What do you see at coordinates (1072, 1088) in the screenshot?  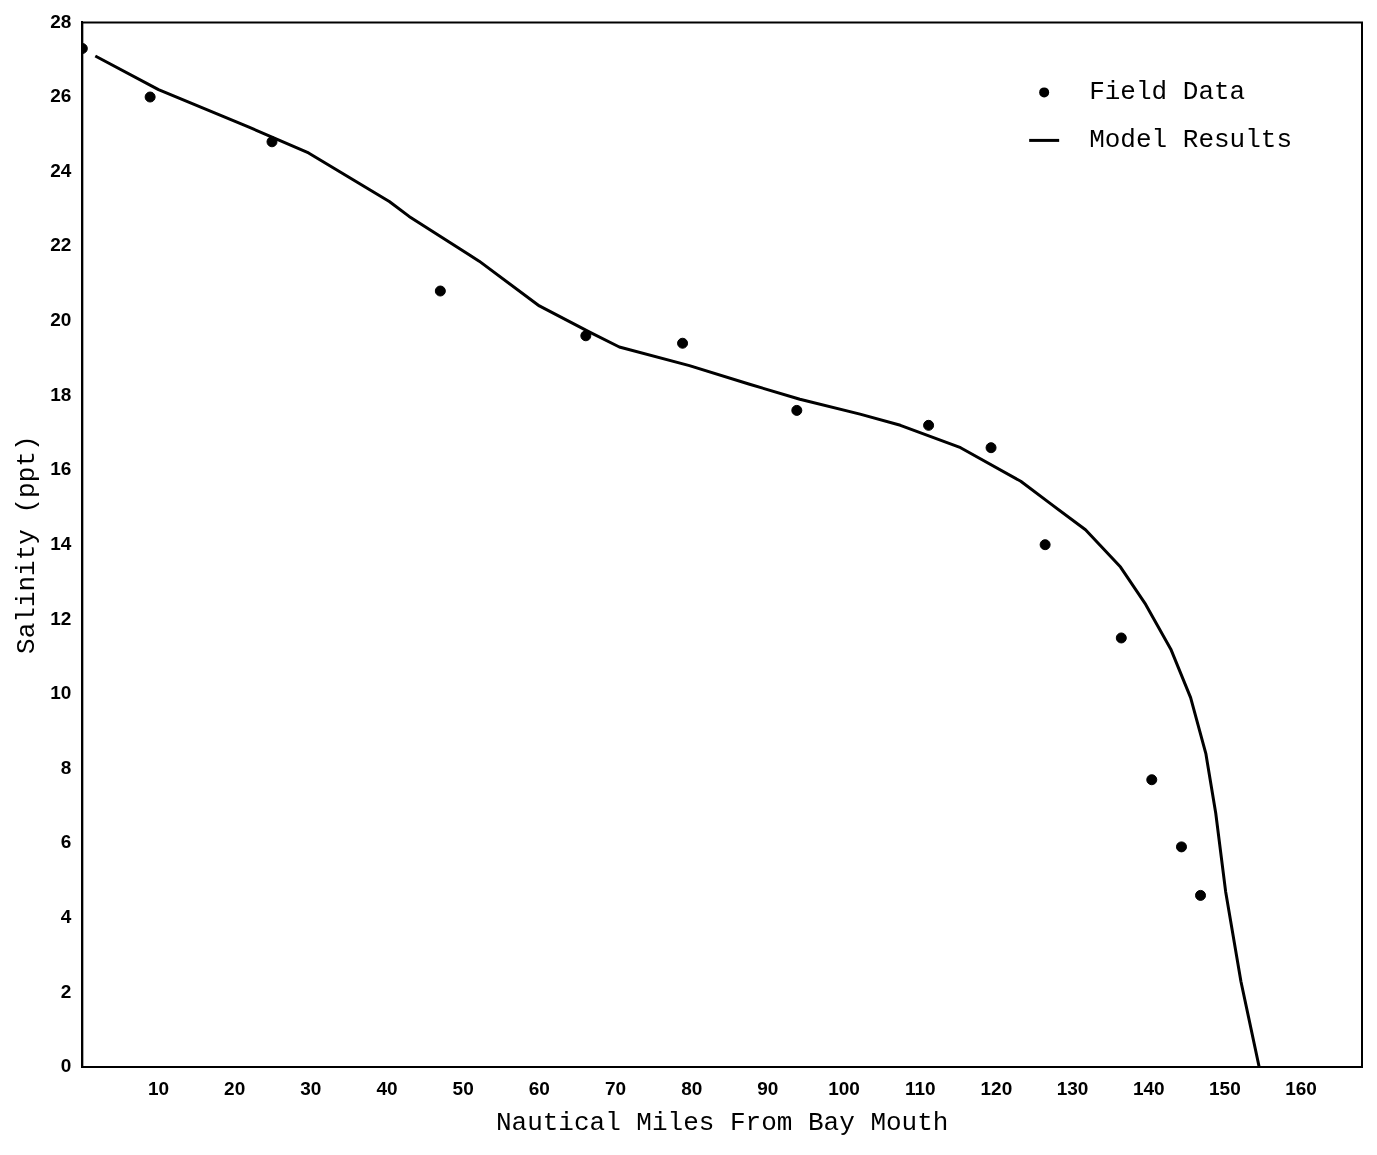 I see `x-tick-label: 130` at bounding box center [1072, 1088].